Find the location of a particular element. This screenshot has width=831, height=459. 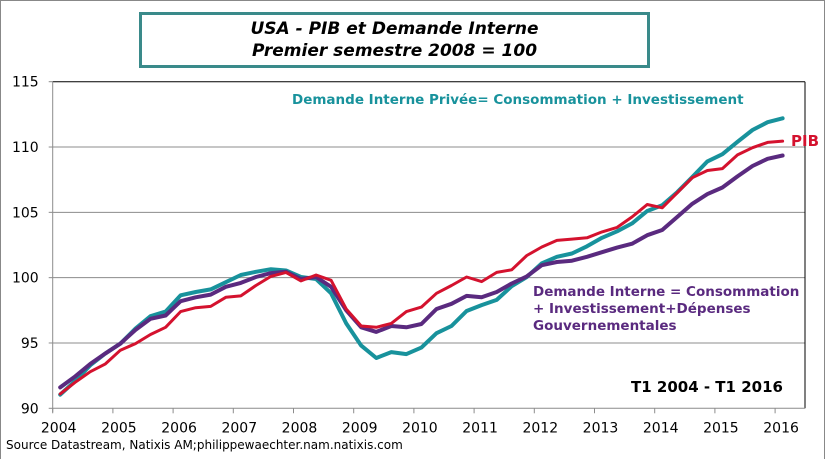

x-tick-label: 2007 is located at coordinates (239, 428).